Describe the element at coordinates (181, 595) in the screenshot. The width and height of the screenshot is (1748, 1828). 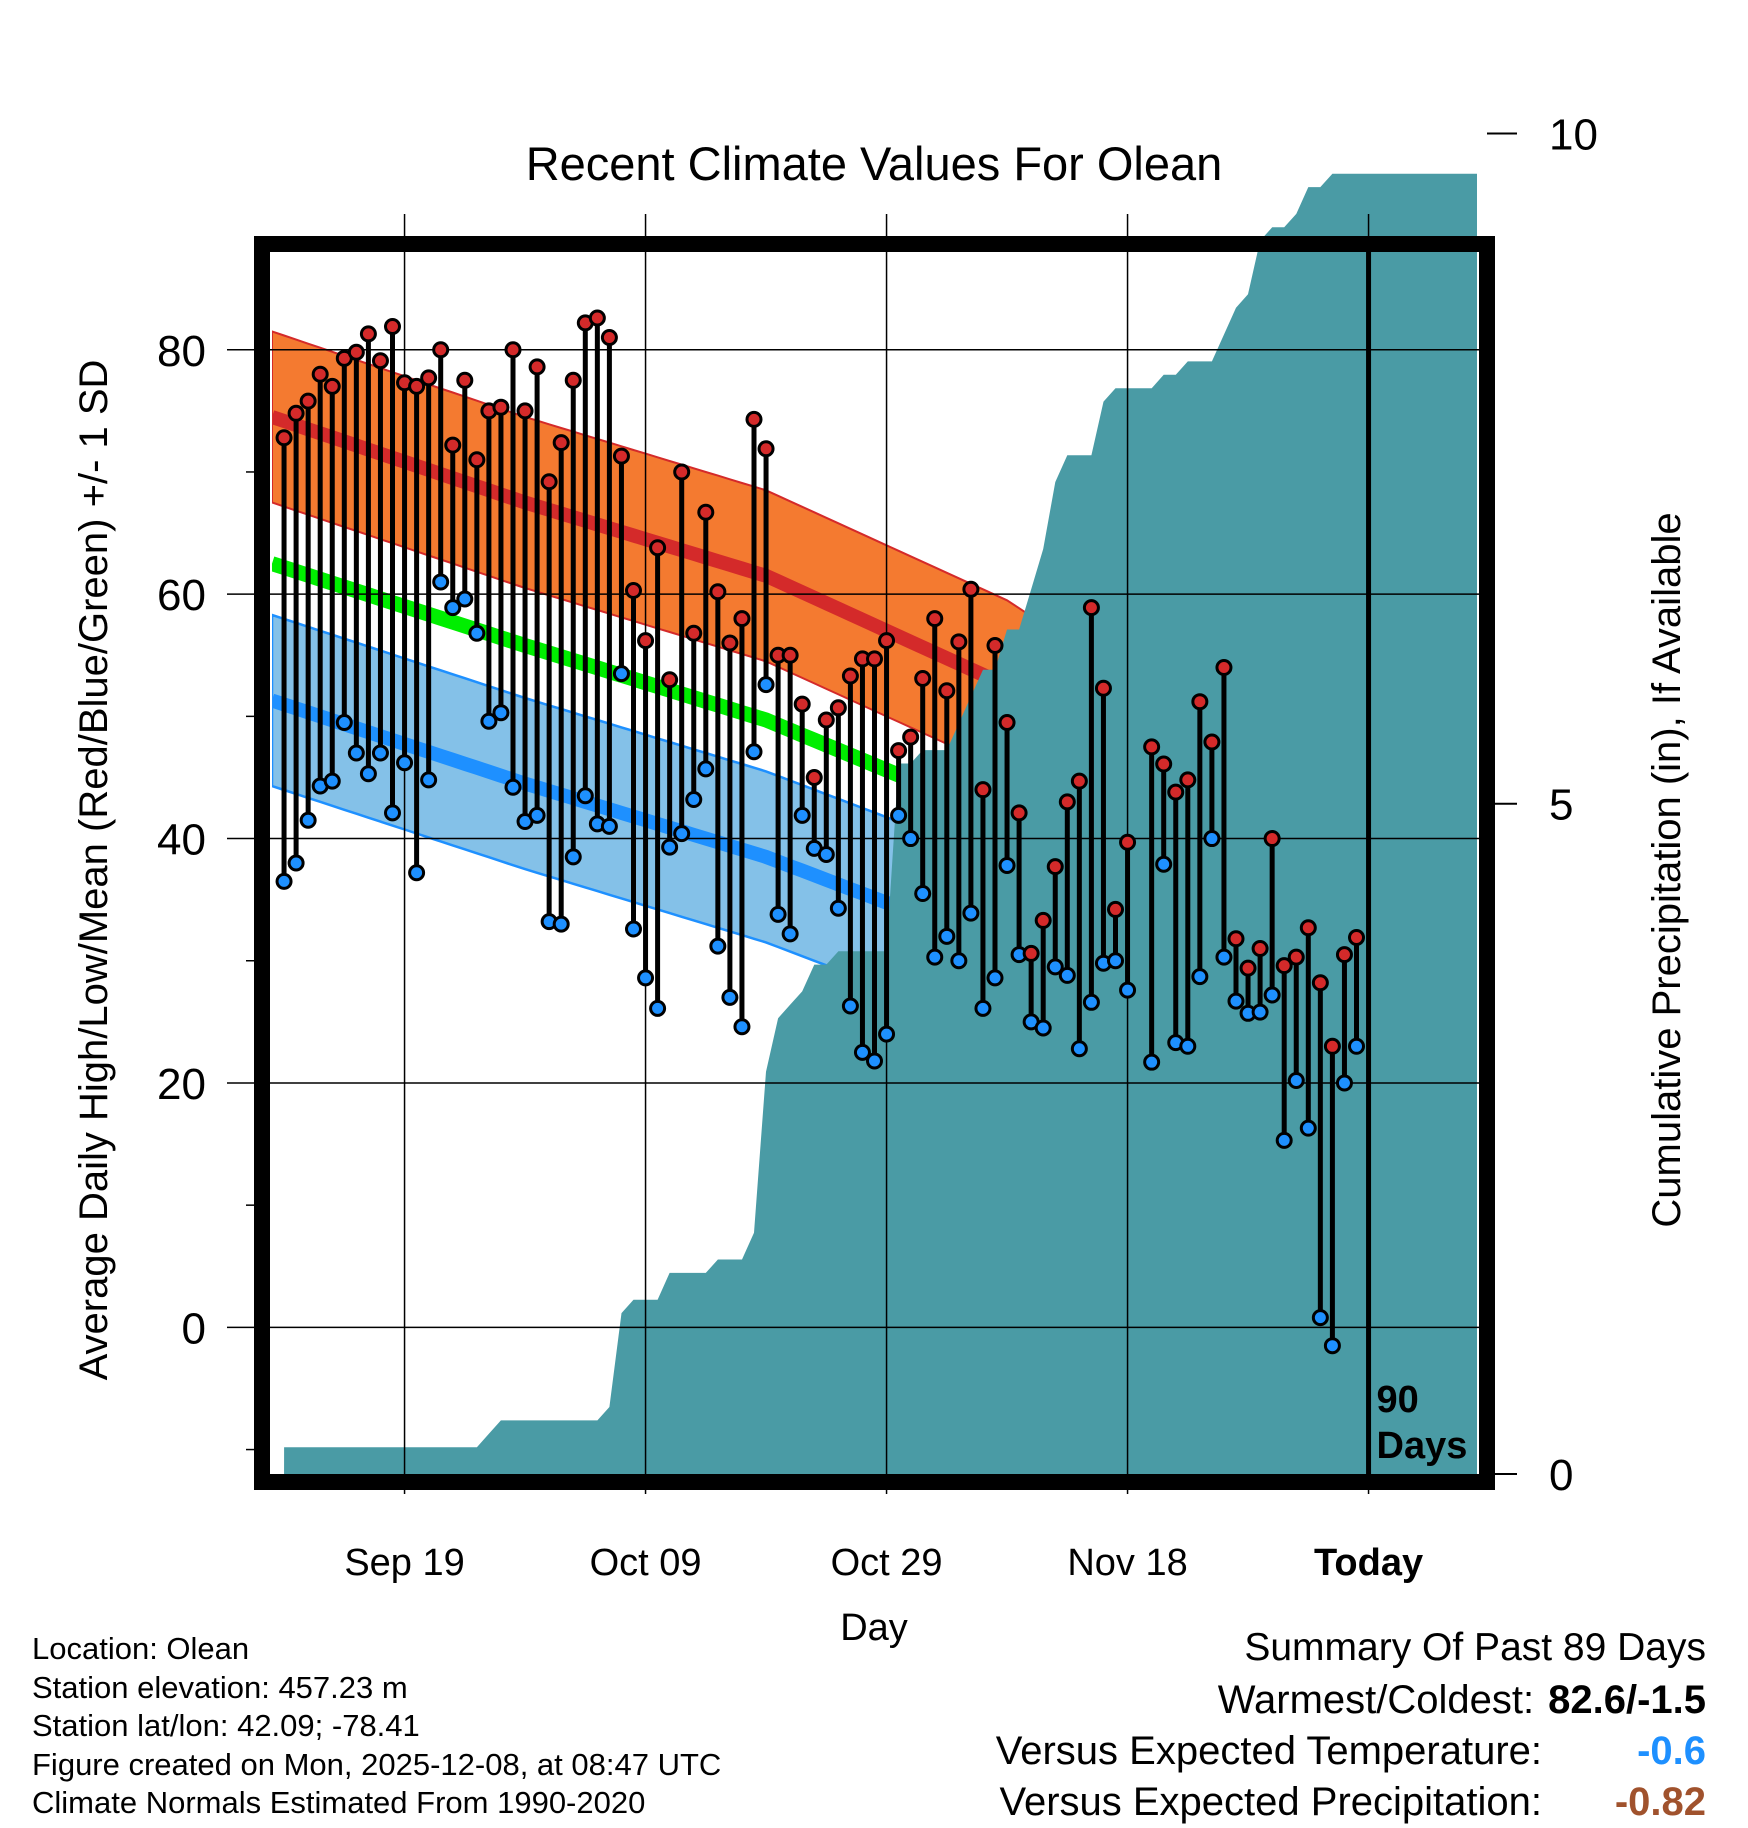
I see `y-tick-label: 60` at that location.